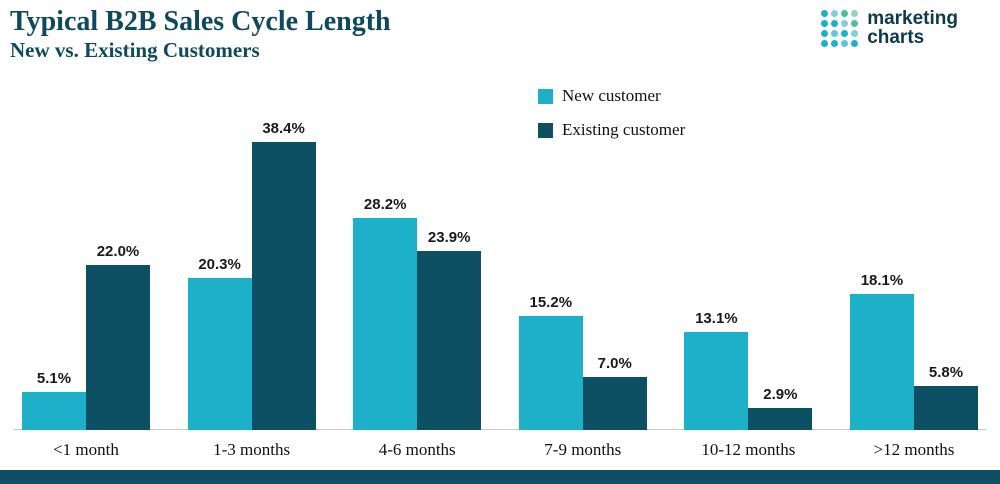 The width and height of the screenshot is (1000, 484). I want to click on bar-wrap: 20.3%, so click(219, 343).